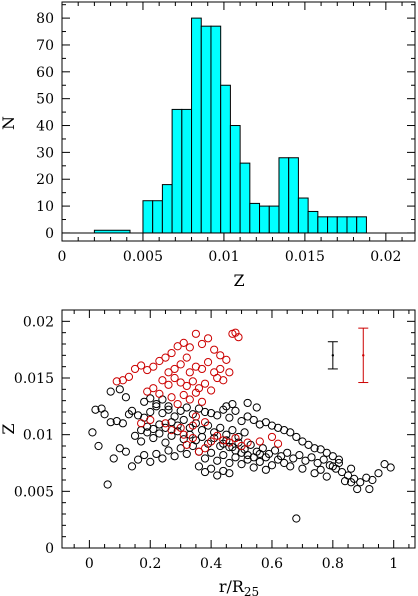 This screenshot has height=596, width=418. What do you see at coordinates (150, 564) in the screenshot?
I see `scatter-x-tick-label: 0.2` at bounding box center [150, 564].